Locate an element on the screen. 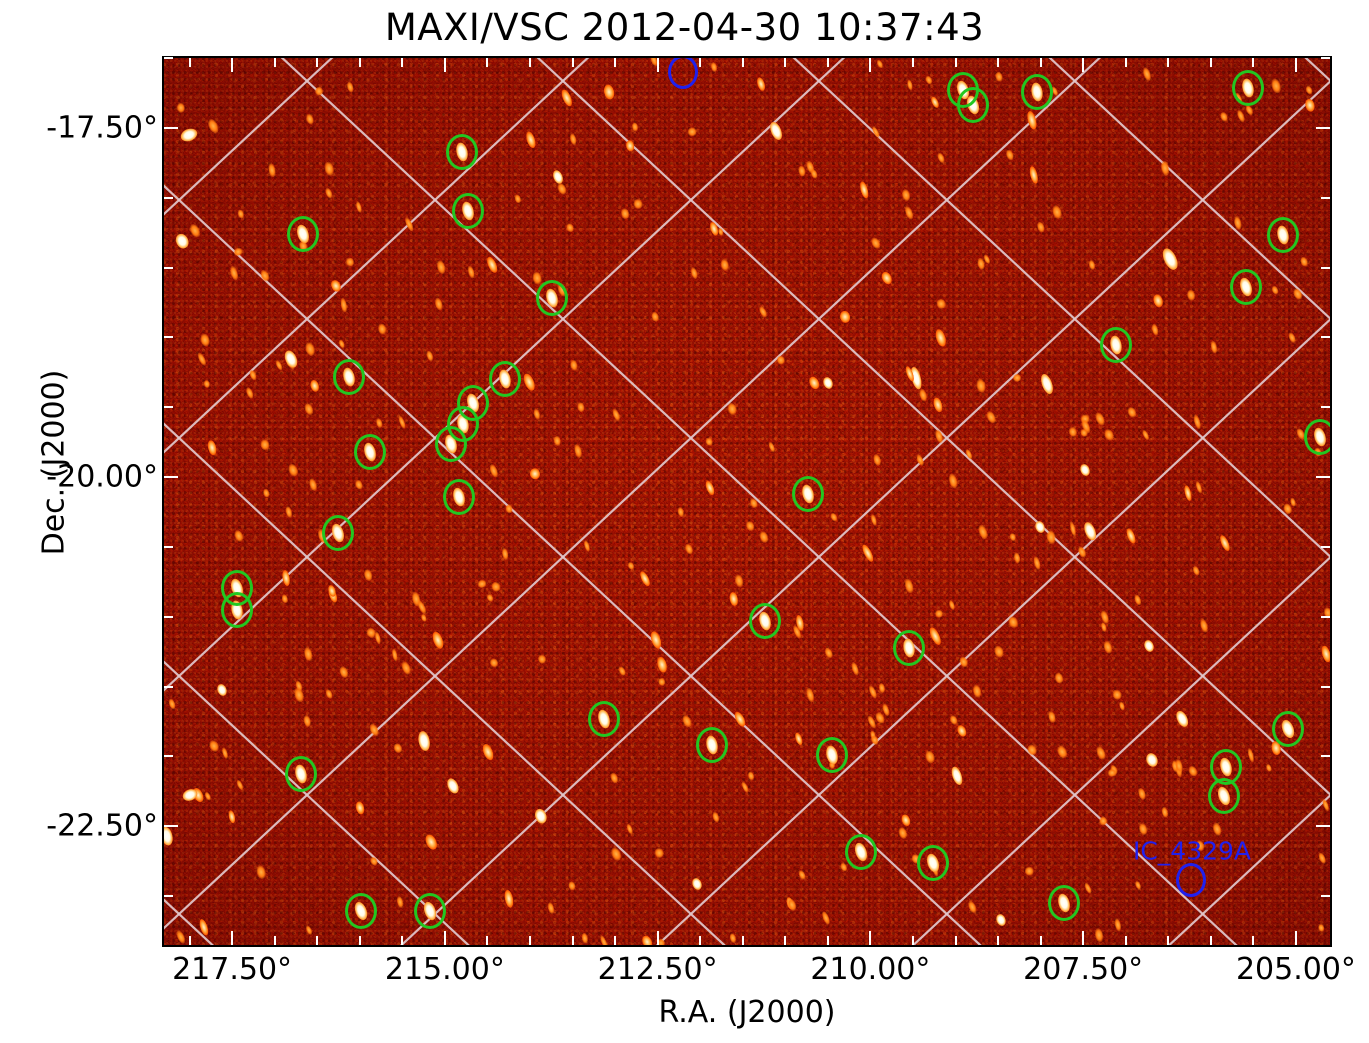 The image size is (1369, 1043). y-axis-title: Dec. (J2000) is located at coordinates (54, 462).